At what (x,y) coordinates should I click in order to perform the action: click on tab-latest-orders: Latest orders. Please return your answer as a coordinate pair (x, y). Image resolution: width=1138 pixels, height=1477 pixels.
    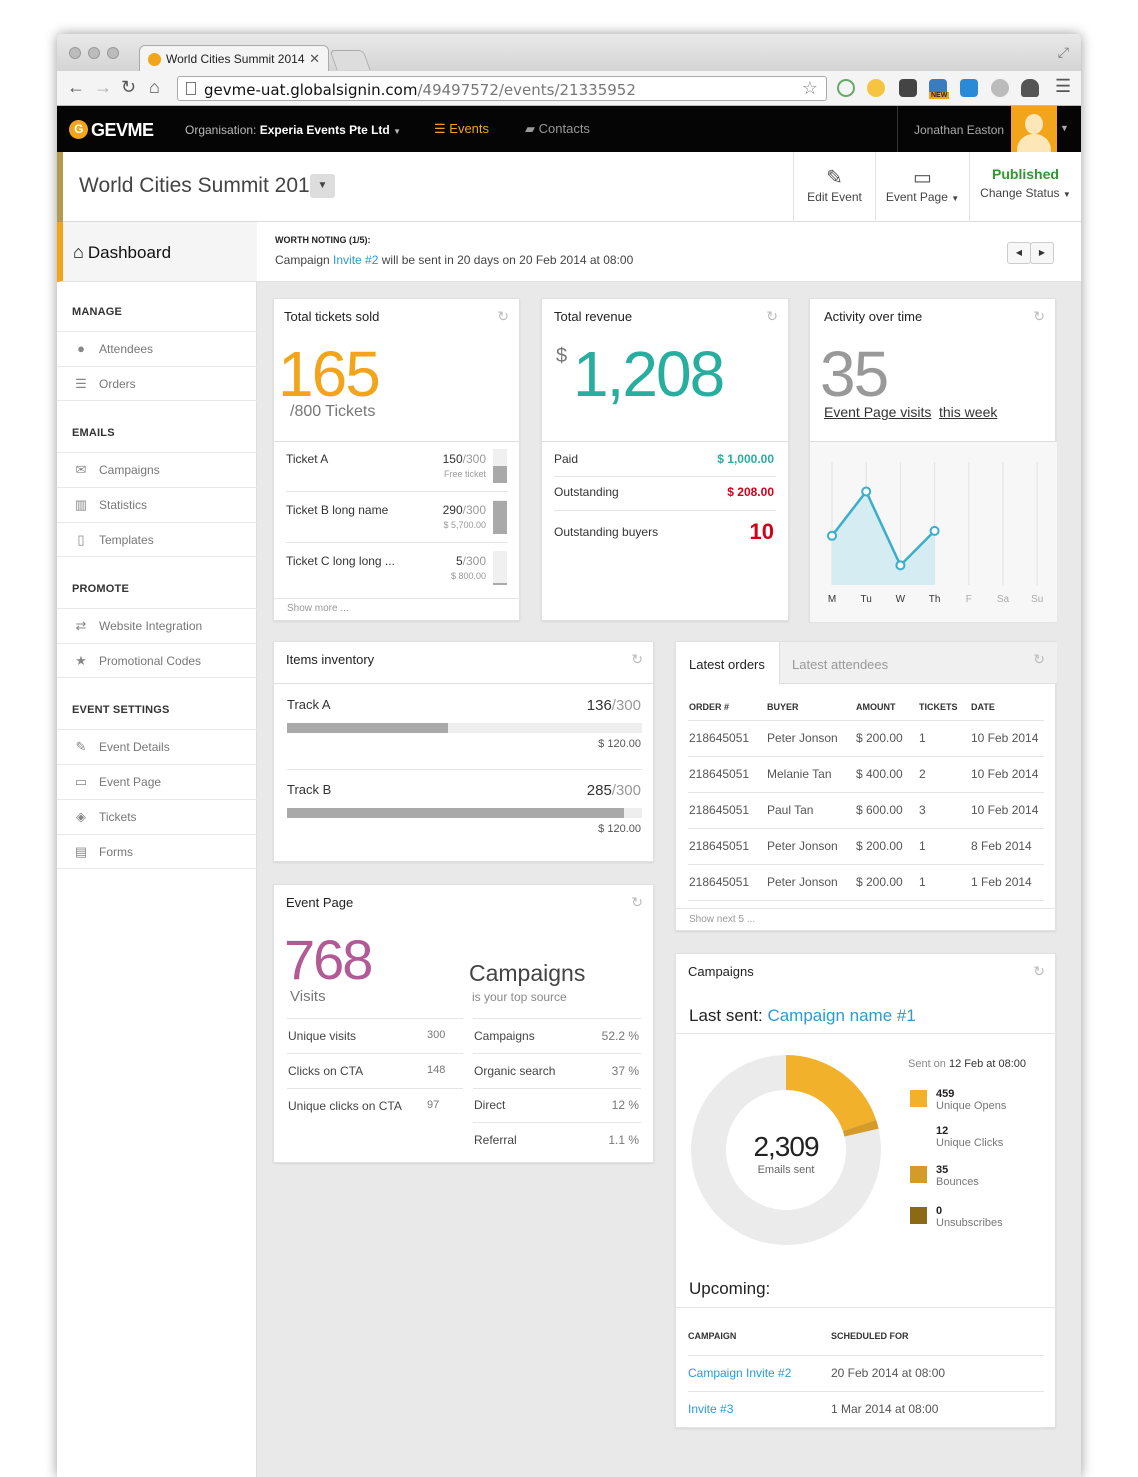
    Looking at the image, I should click on (728, 663).